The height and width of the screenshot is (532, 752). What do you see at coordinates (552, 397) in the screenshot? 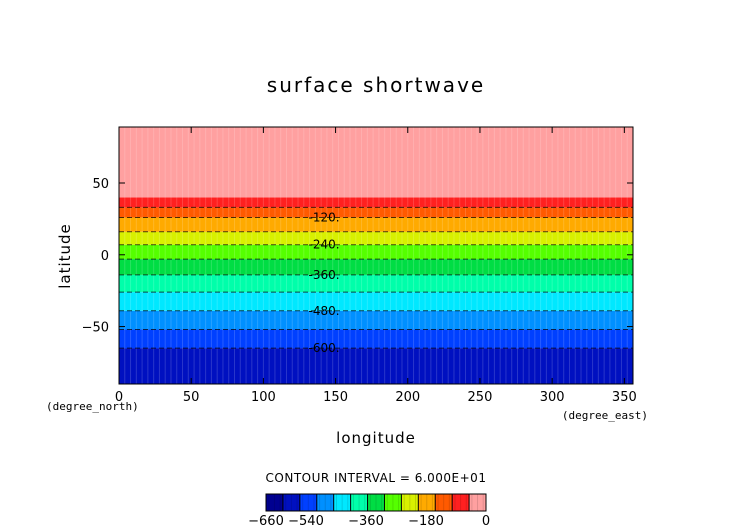
I see `x-tick-label: 300` at bounding box center [552, 397].